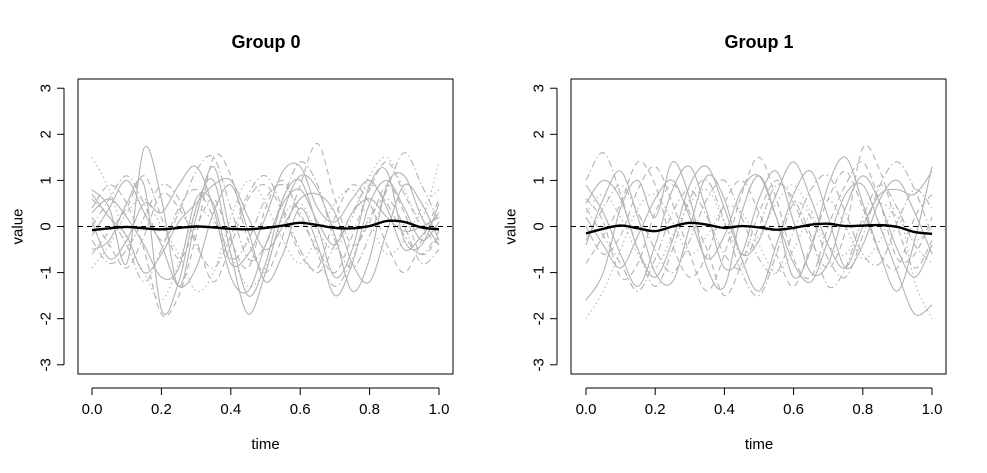 The image size is (987, 473). What do you see at coordinates (265, 42) in the screenshot?
I see `chart-title: Group 0` at bounding box center [265, 42].